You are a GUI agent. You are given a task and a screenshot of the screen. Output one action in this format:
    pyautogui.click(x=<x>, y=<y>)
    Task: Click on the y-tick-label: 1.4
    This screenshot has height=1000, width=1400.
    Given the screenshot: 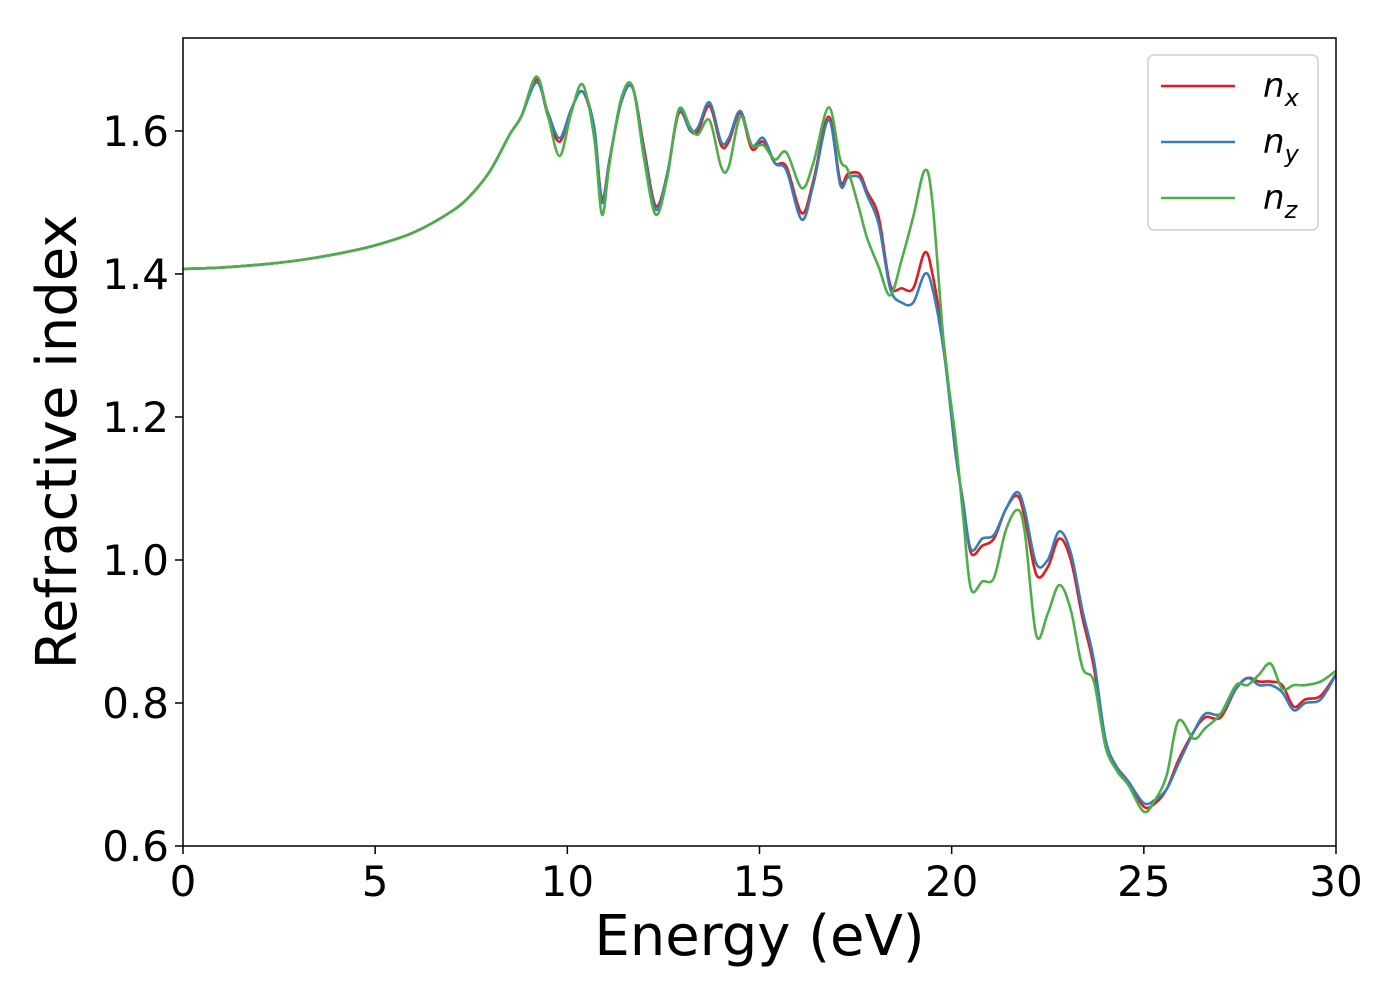 What is the action you would take?
    pyautogui.click(x=135, y=274)
    